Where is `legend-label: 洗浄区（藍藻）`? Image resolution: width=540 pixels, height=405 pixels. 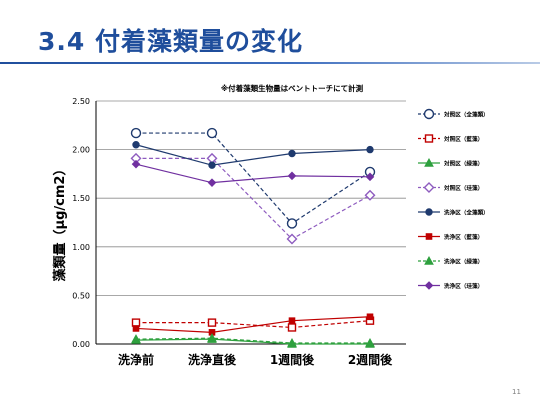
legend-label: 洗浄区（藍藻） is located at coordinates (463, 237).